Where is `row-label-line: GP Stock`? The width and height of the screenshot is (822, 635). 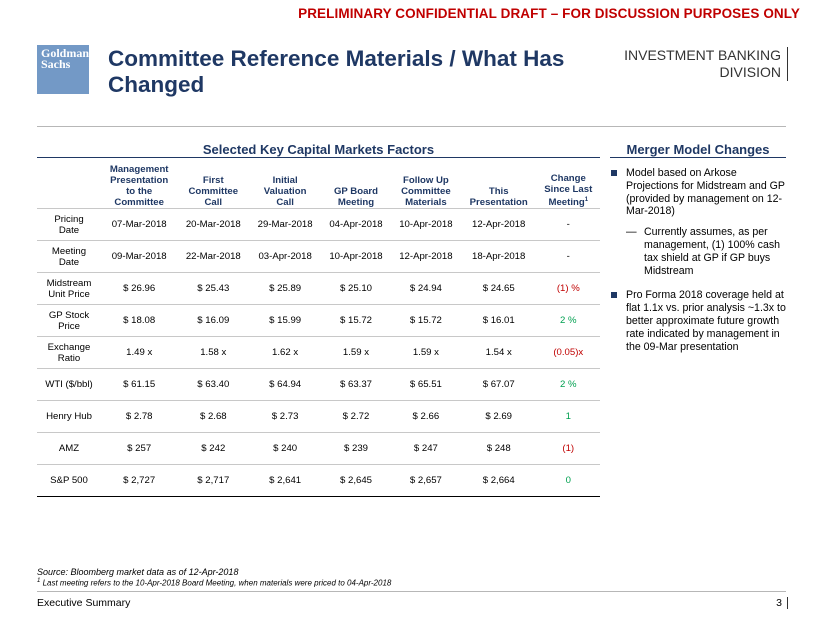
row-label-line: GP Stock is located at coordinates (69, 315).